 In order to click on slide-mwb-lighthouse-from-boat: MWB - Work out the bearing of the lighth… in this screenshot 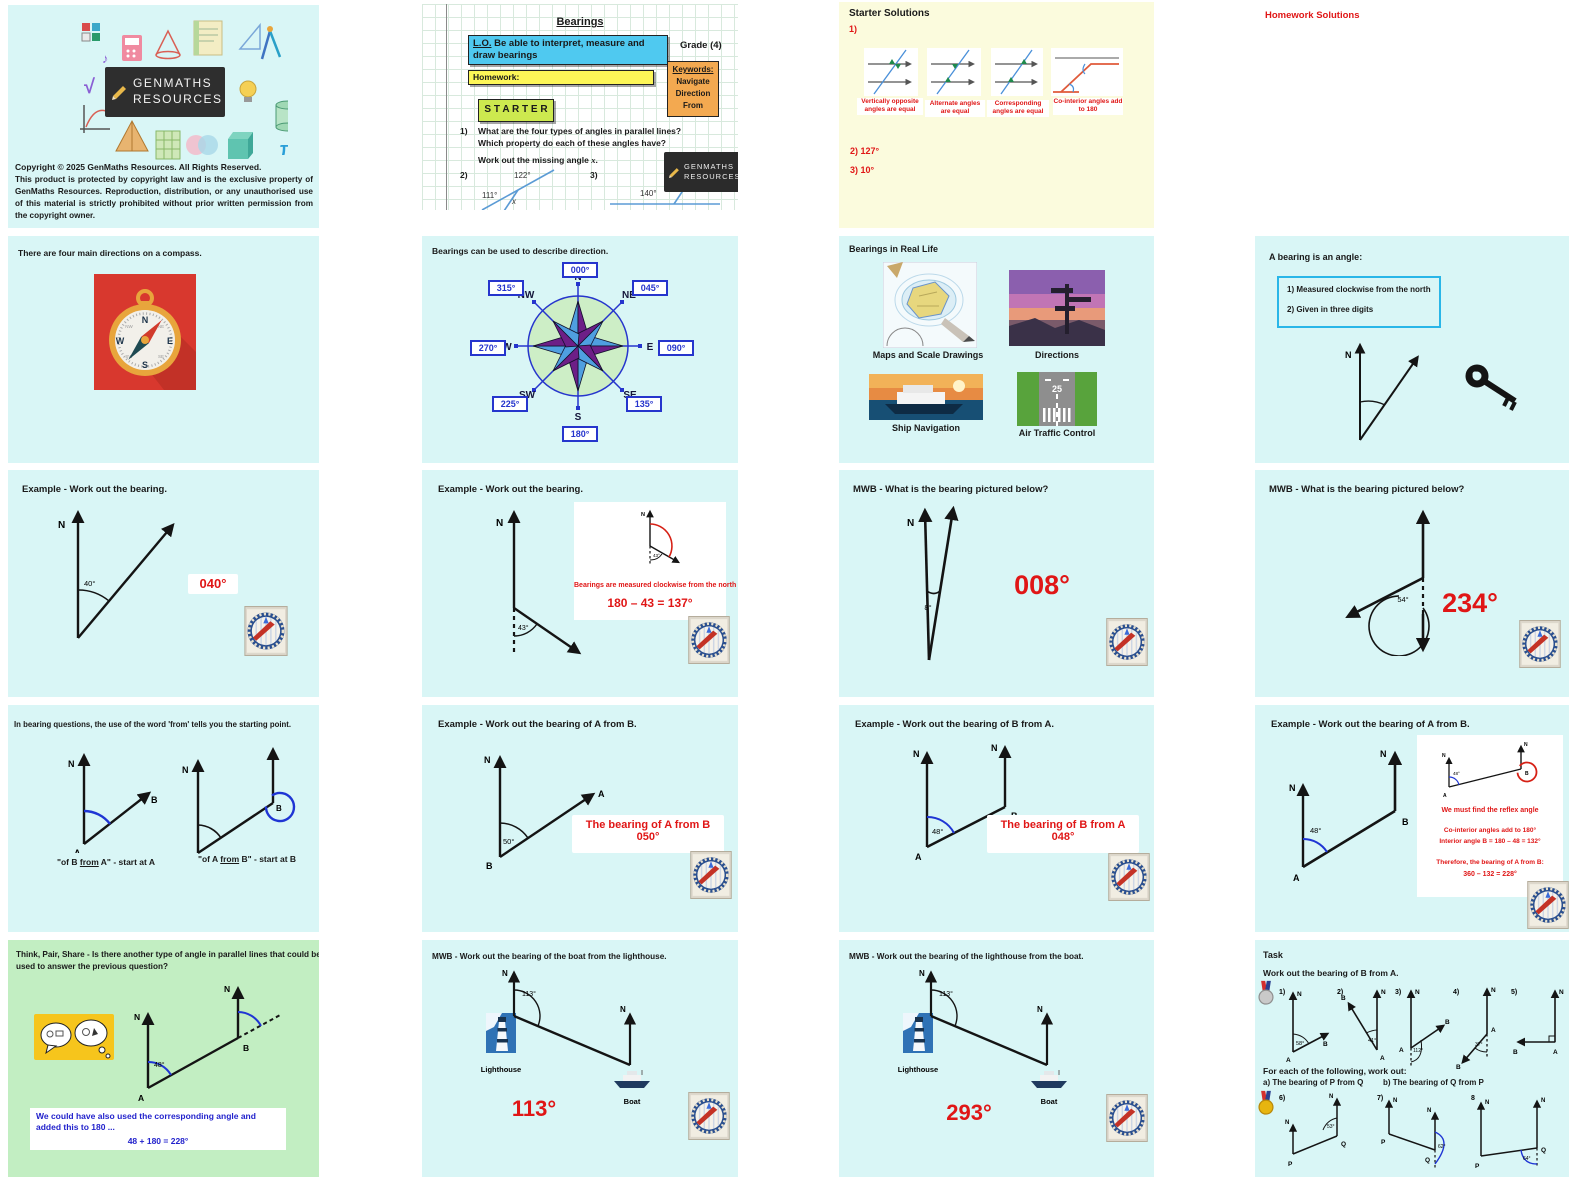, I will do `click(996, 1058)`.